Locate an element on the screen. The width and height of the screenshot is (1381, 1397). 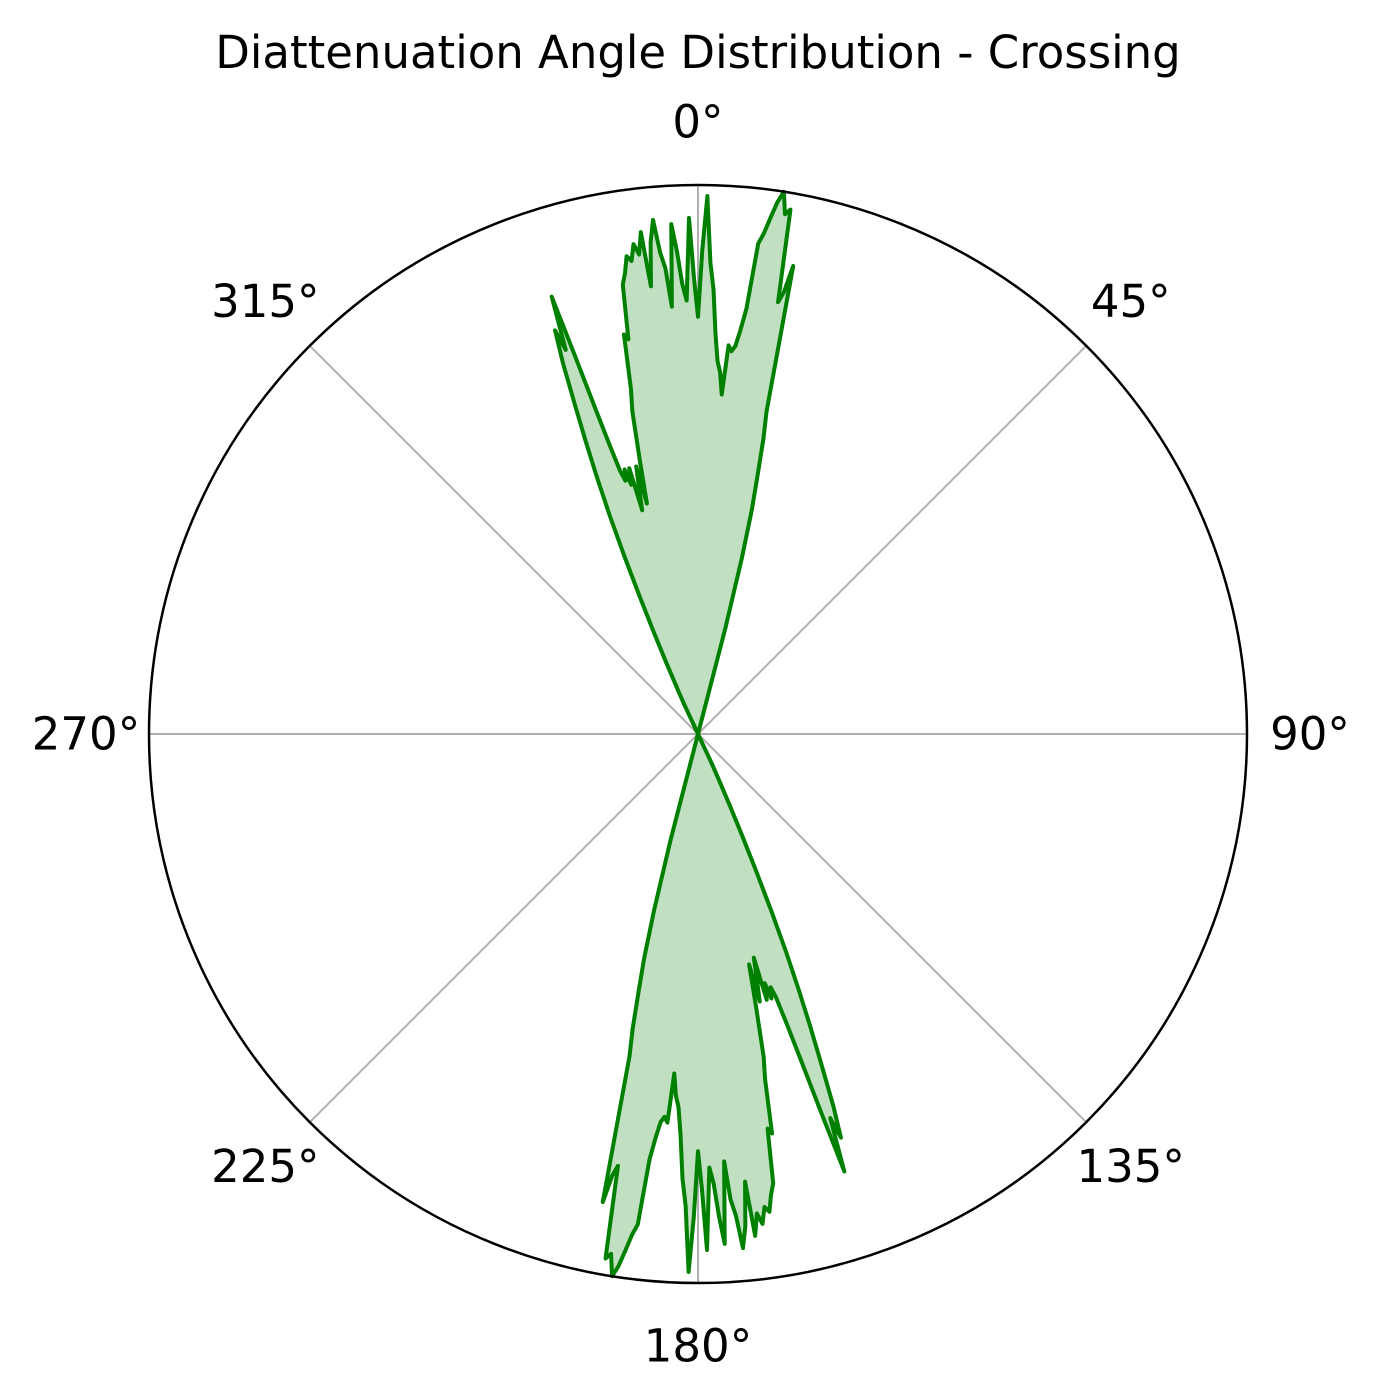
series-1-line is located at coordinates (723, 1006).